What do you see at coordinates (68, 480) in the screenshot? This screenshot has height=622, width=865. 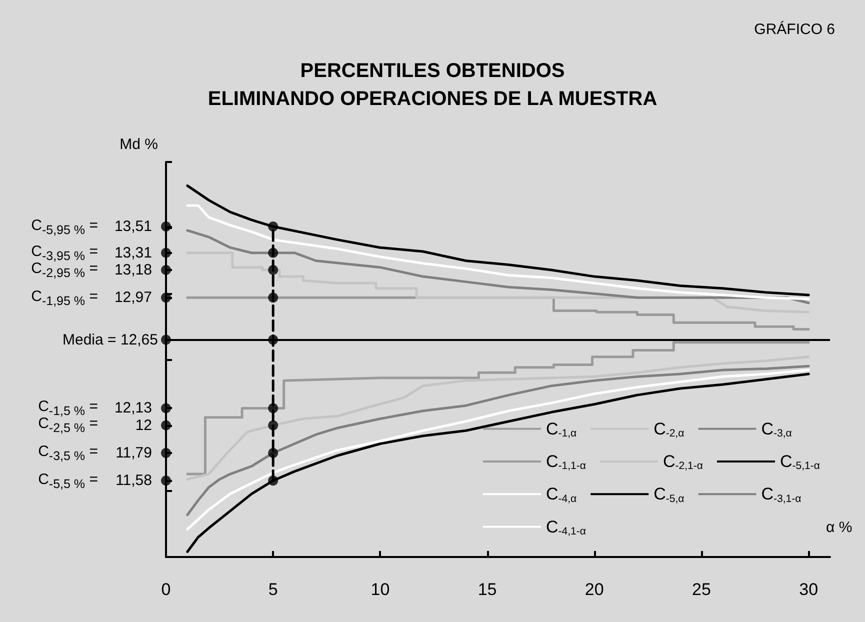 I see `text: C$_{-5,5 %}$ =` at bounding box center [68, 480].